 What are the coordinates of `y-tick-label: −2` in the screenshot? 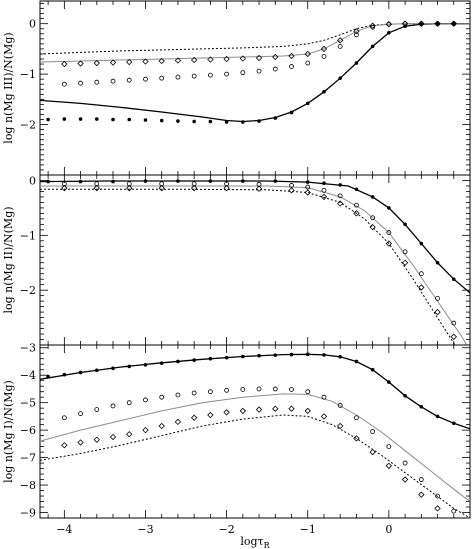 It's located at (28, 290).